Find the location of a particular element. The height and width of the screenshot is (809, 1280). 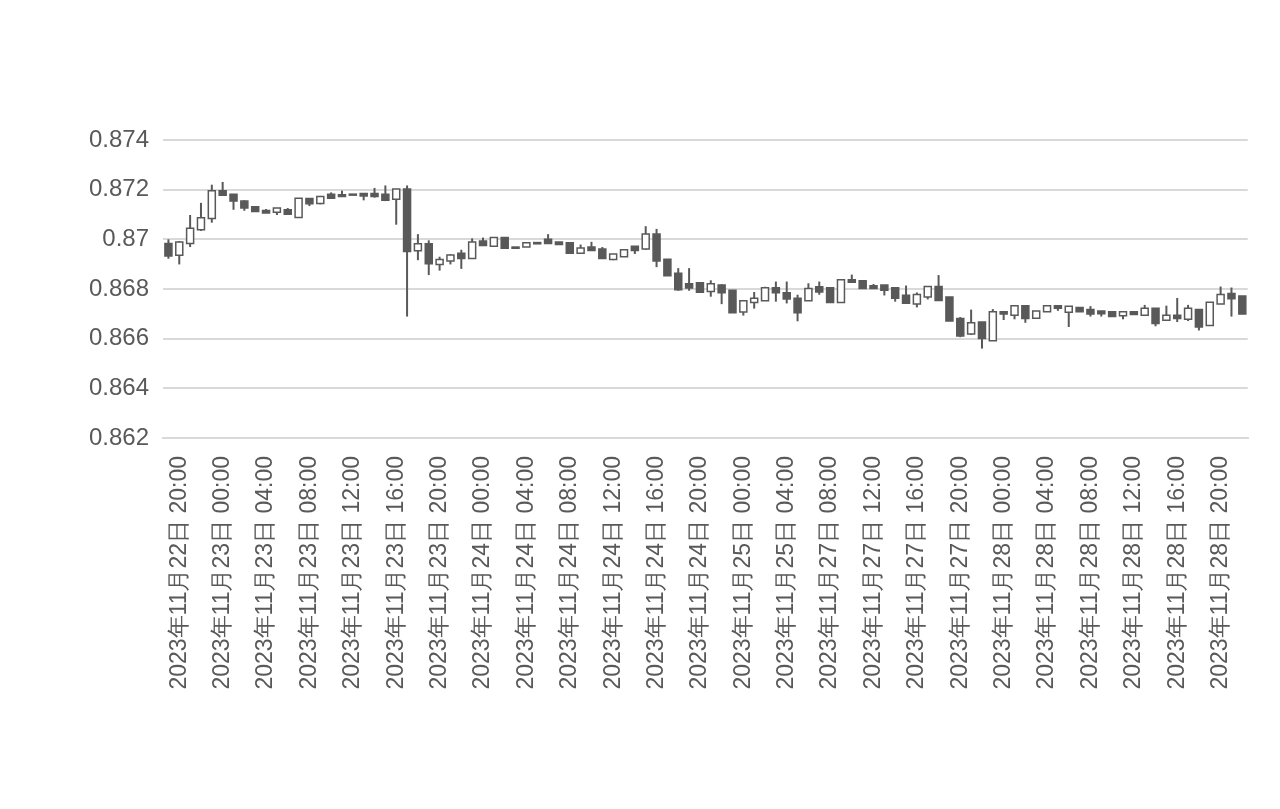

x-tick-label: 2023年11月28日 20:00 is located at coordinates (1218, 573).